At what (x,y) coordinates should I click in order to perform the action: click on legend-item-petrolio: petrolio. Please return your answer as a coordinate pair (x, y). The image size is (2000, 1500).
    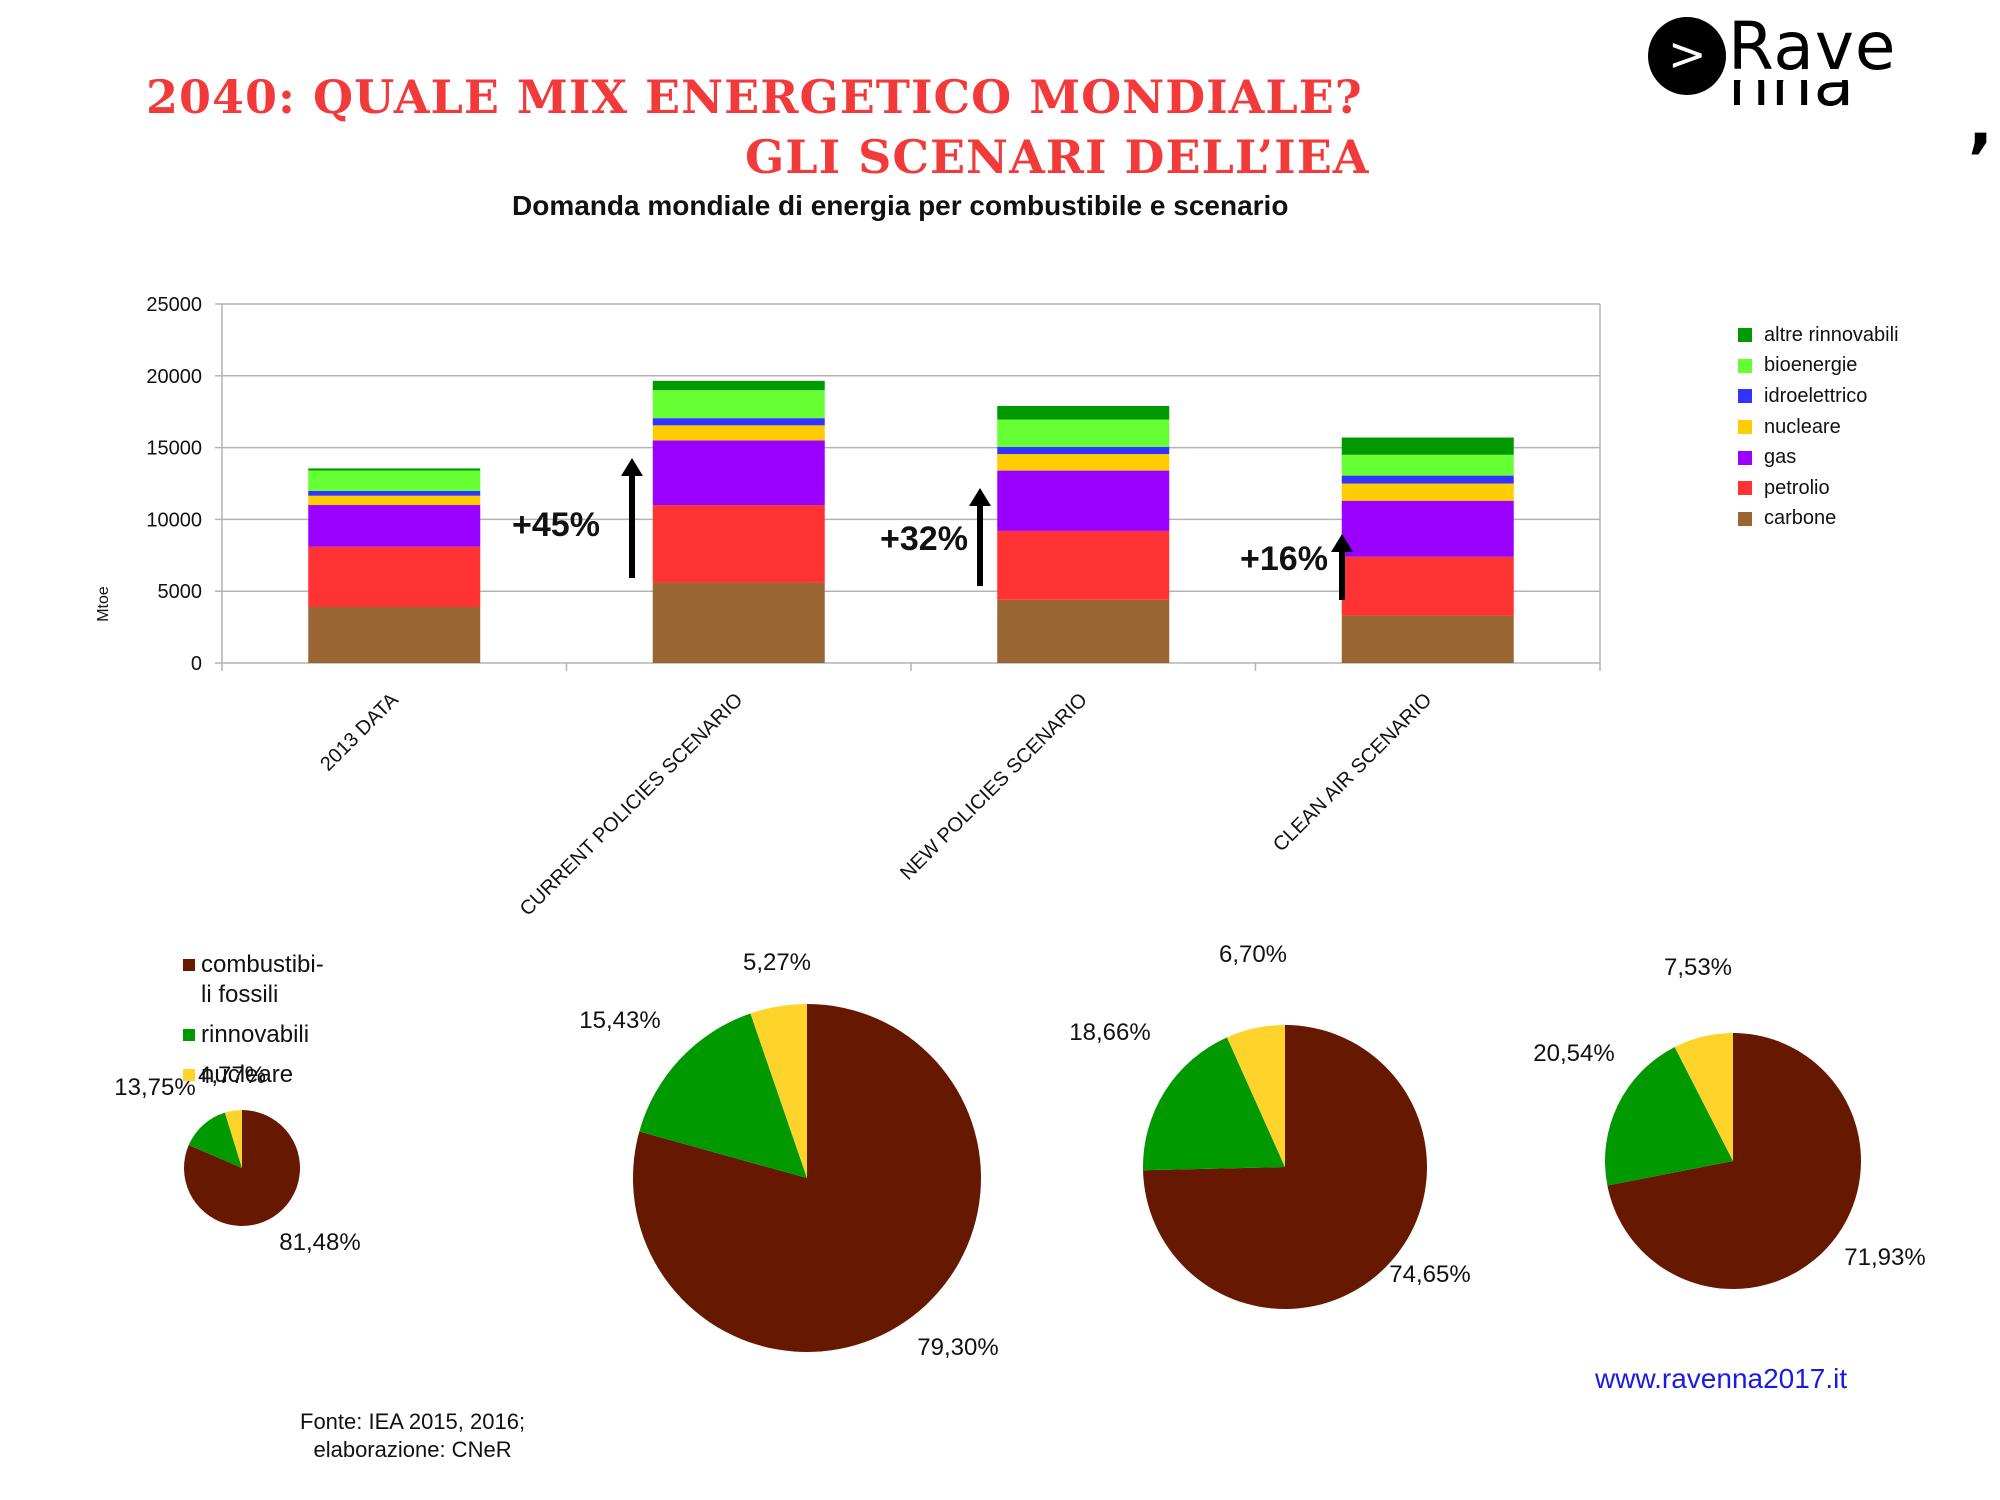
    Looking at the image, I should click on (1818, 488).